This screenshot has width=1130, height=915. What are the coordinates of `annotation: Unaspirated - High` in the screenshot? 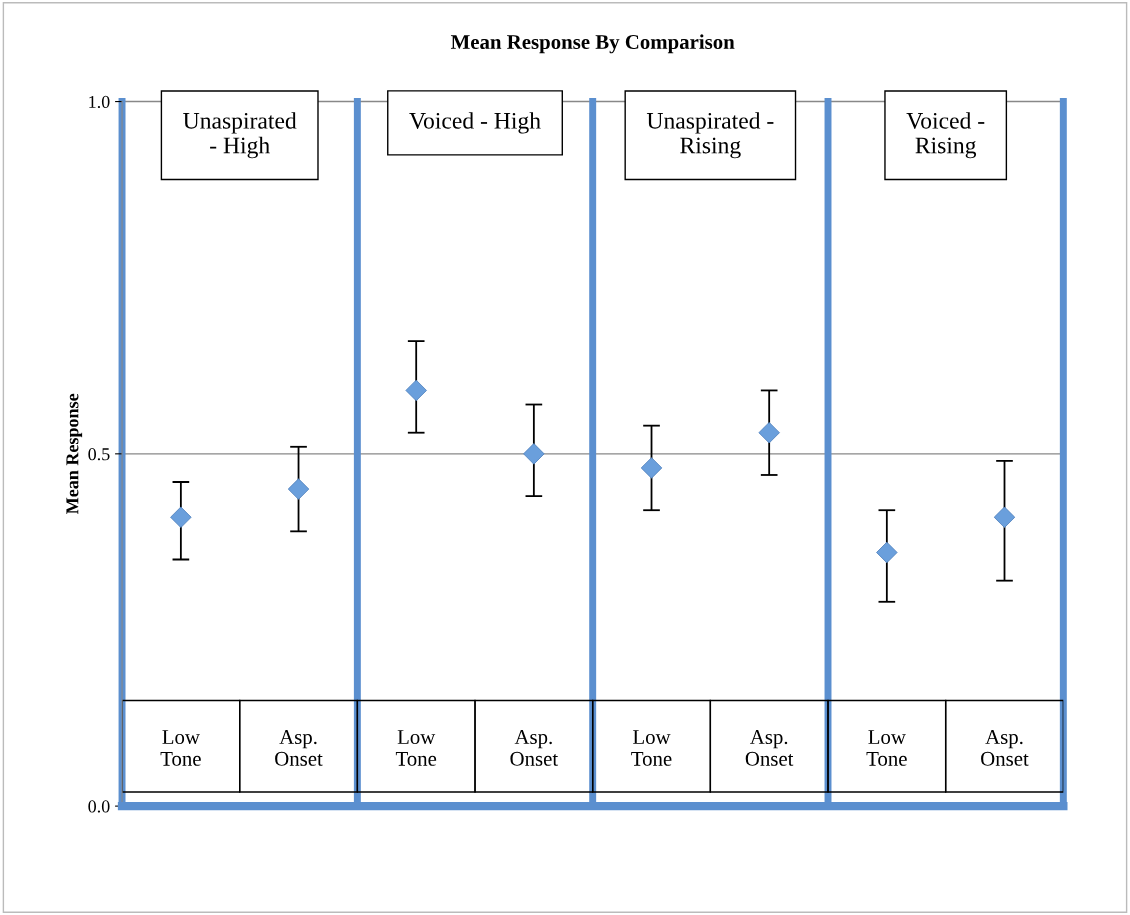 It's located at (240, 135).